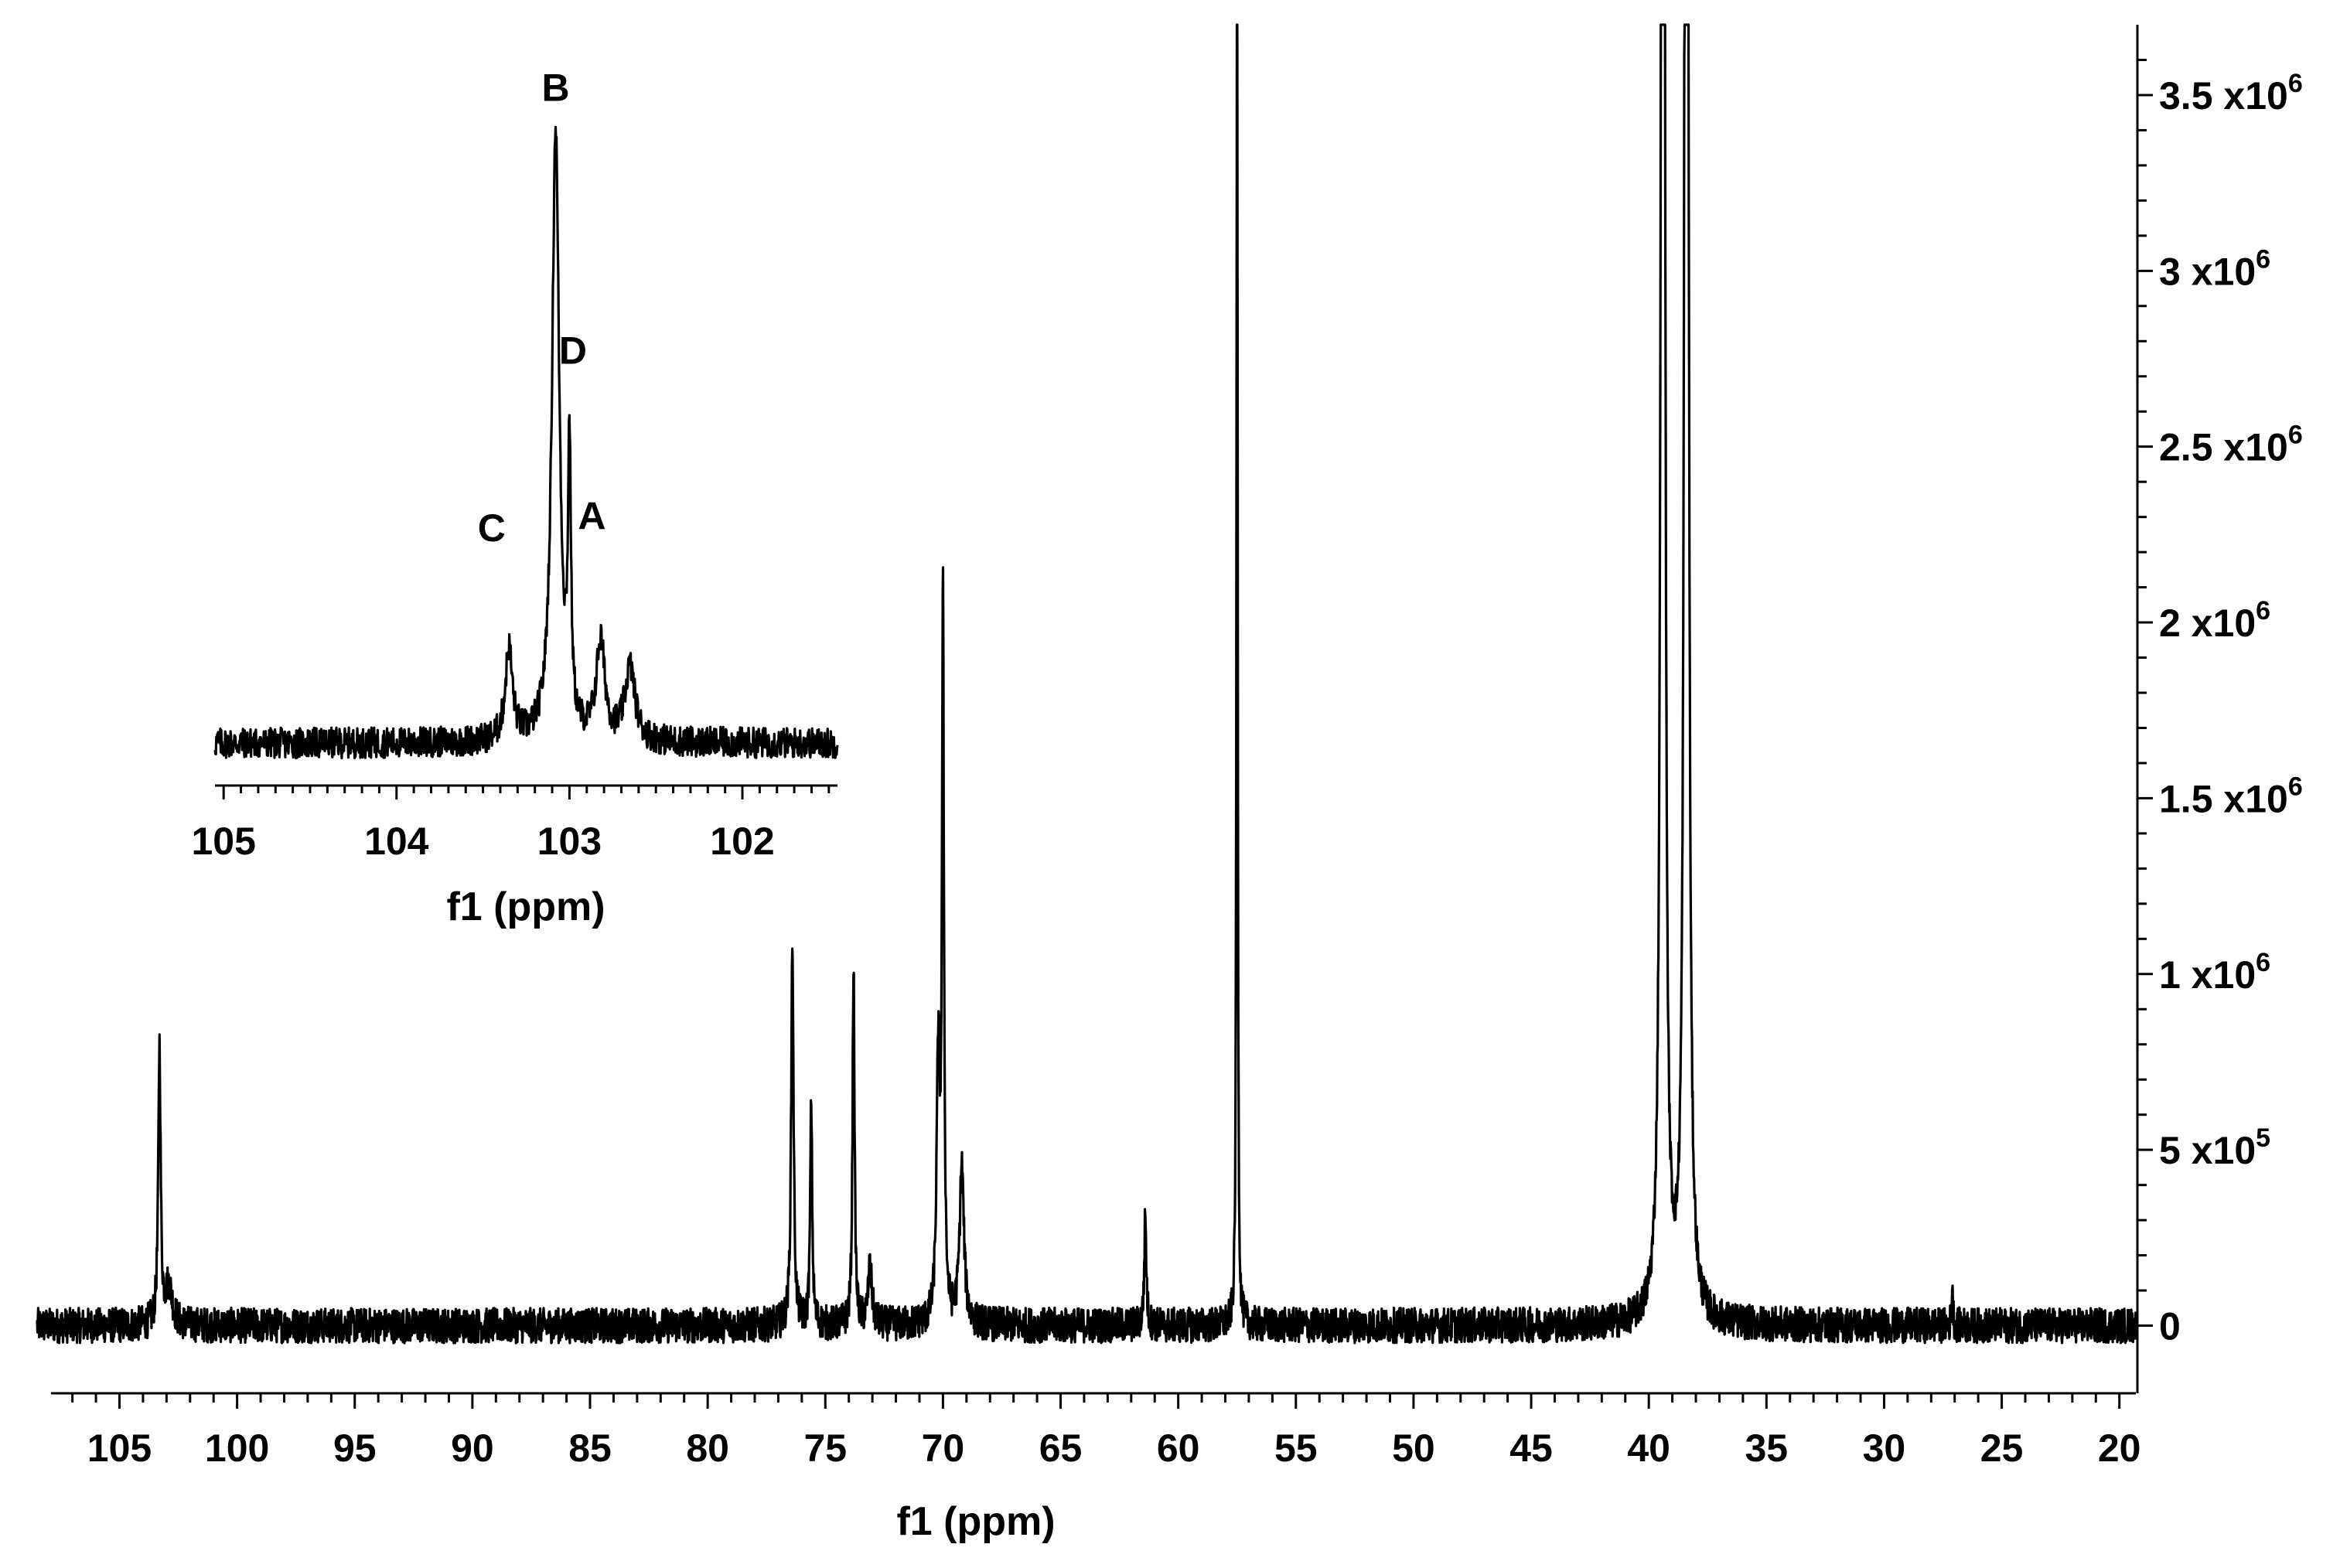  I want to click on y-tick-base: 2 x10, so click(2207, 623).